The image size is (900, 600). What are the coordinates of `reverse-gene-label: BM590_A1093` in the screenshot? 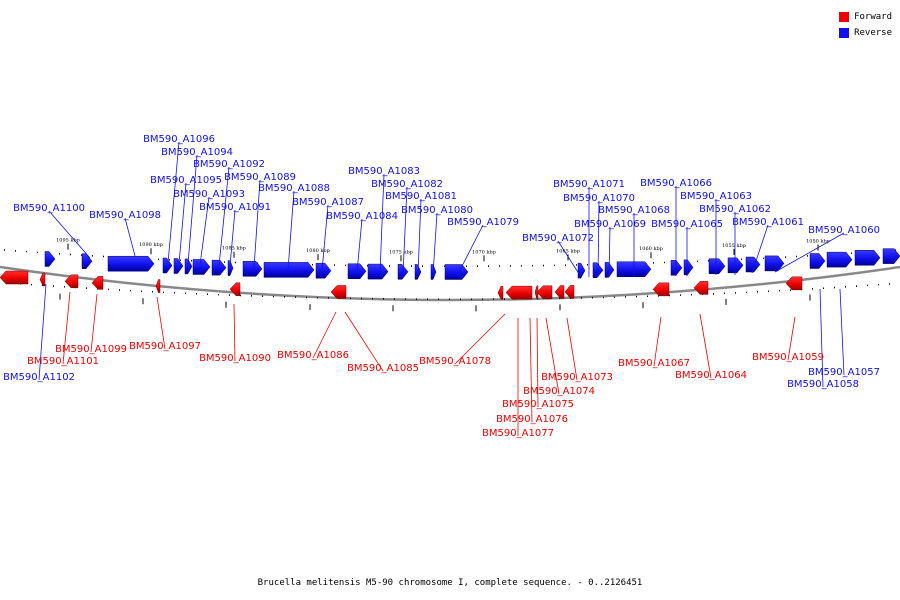 It's located at (209, 194).